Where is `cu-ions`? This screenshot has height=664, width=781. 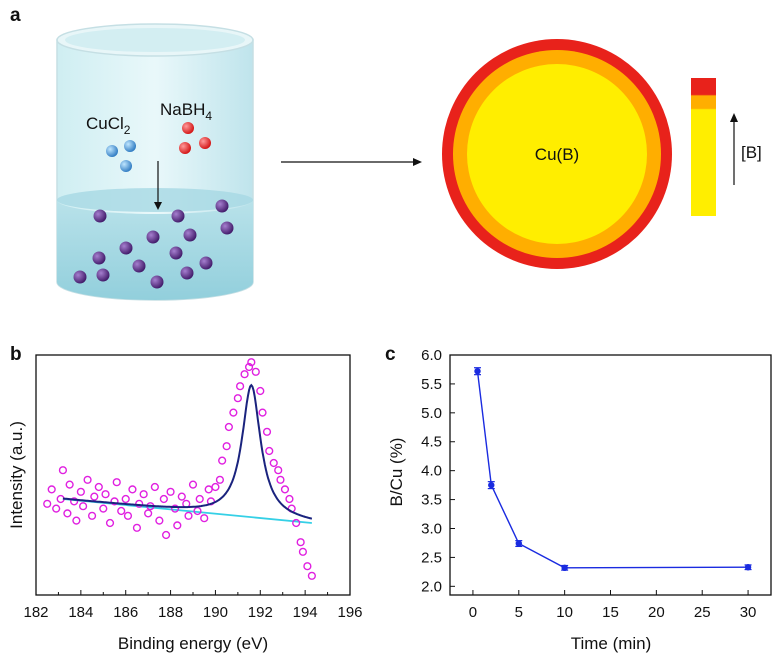 cu-ions is located at coordinates (121, 156).